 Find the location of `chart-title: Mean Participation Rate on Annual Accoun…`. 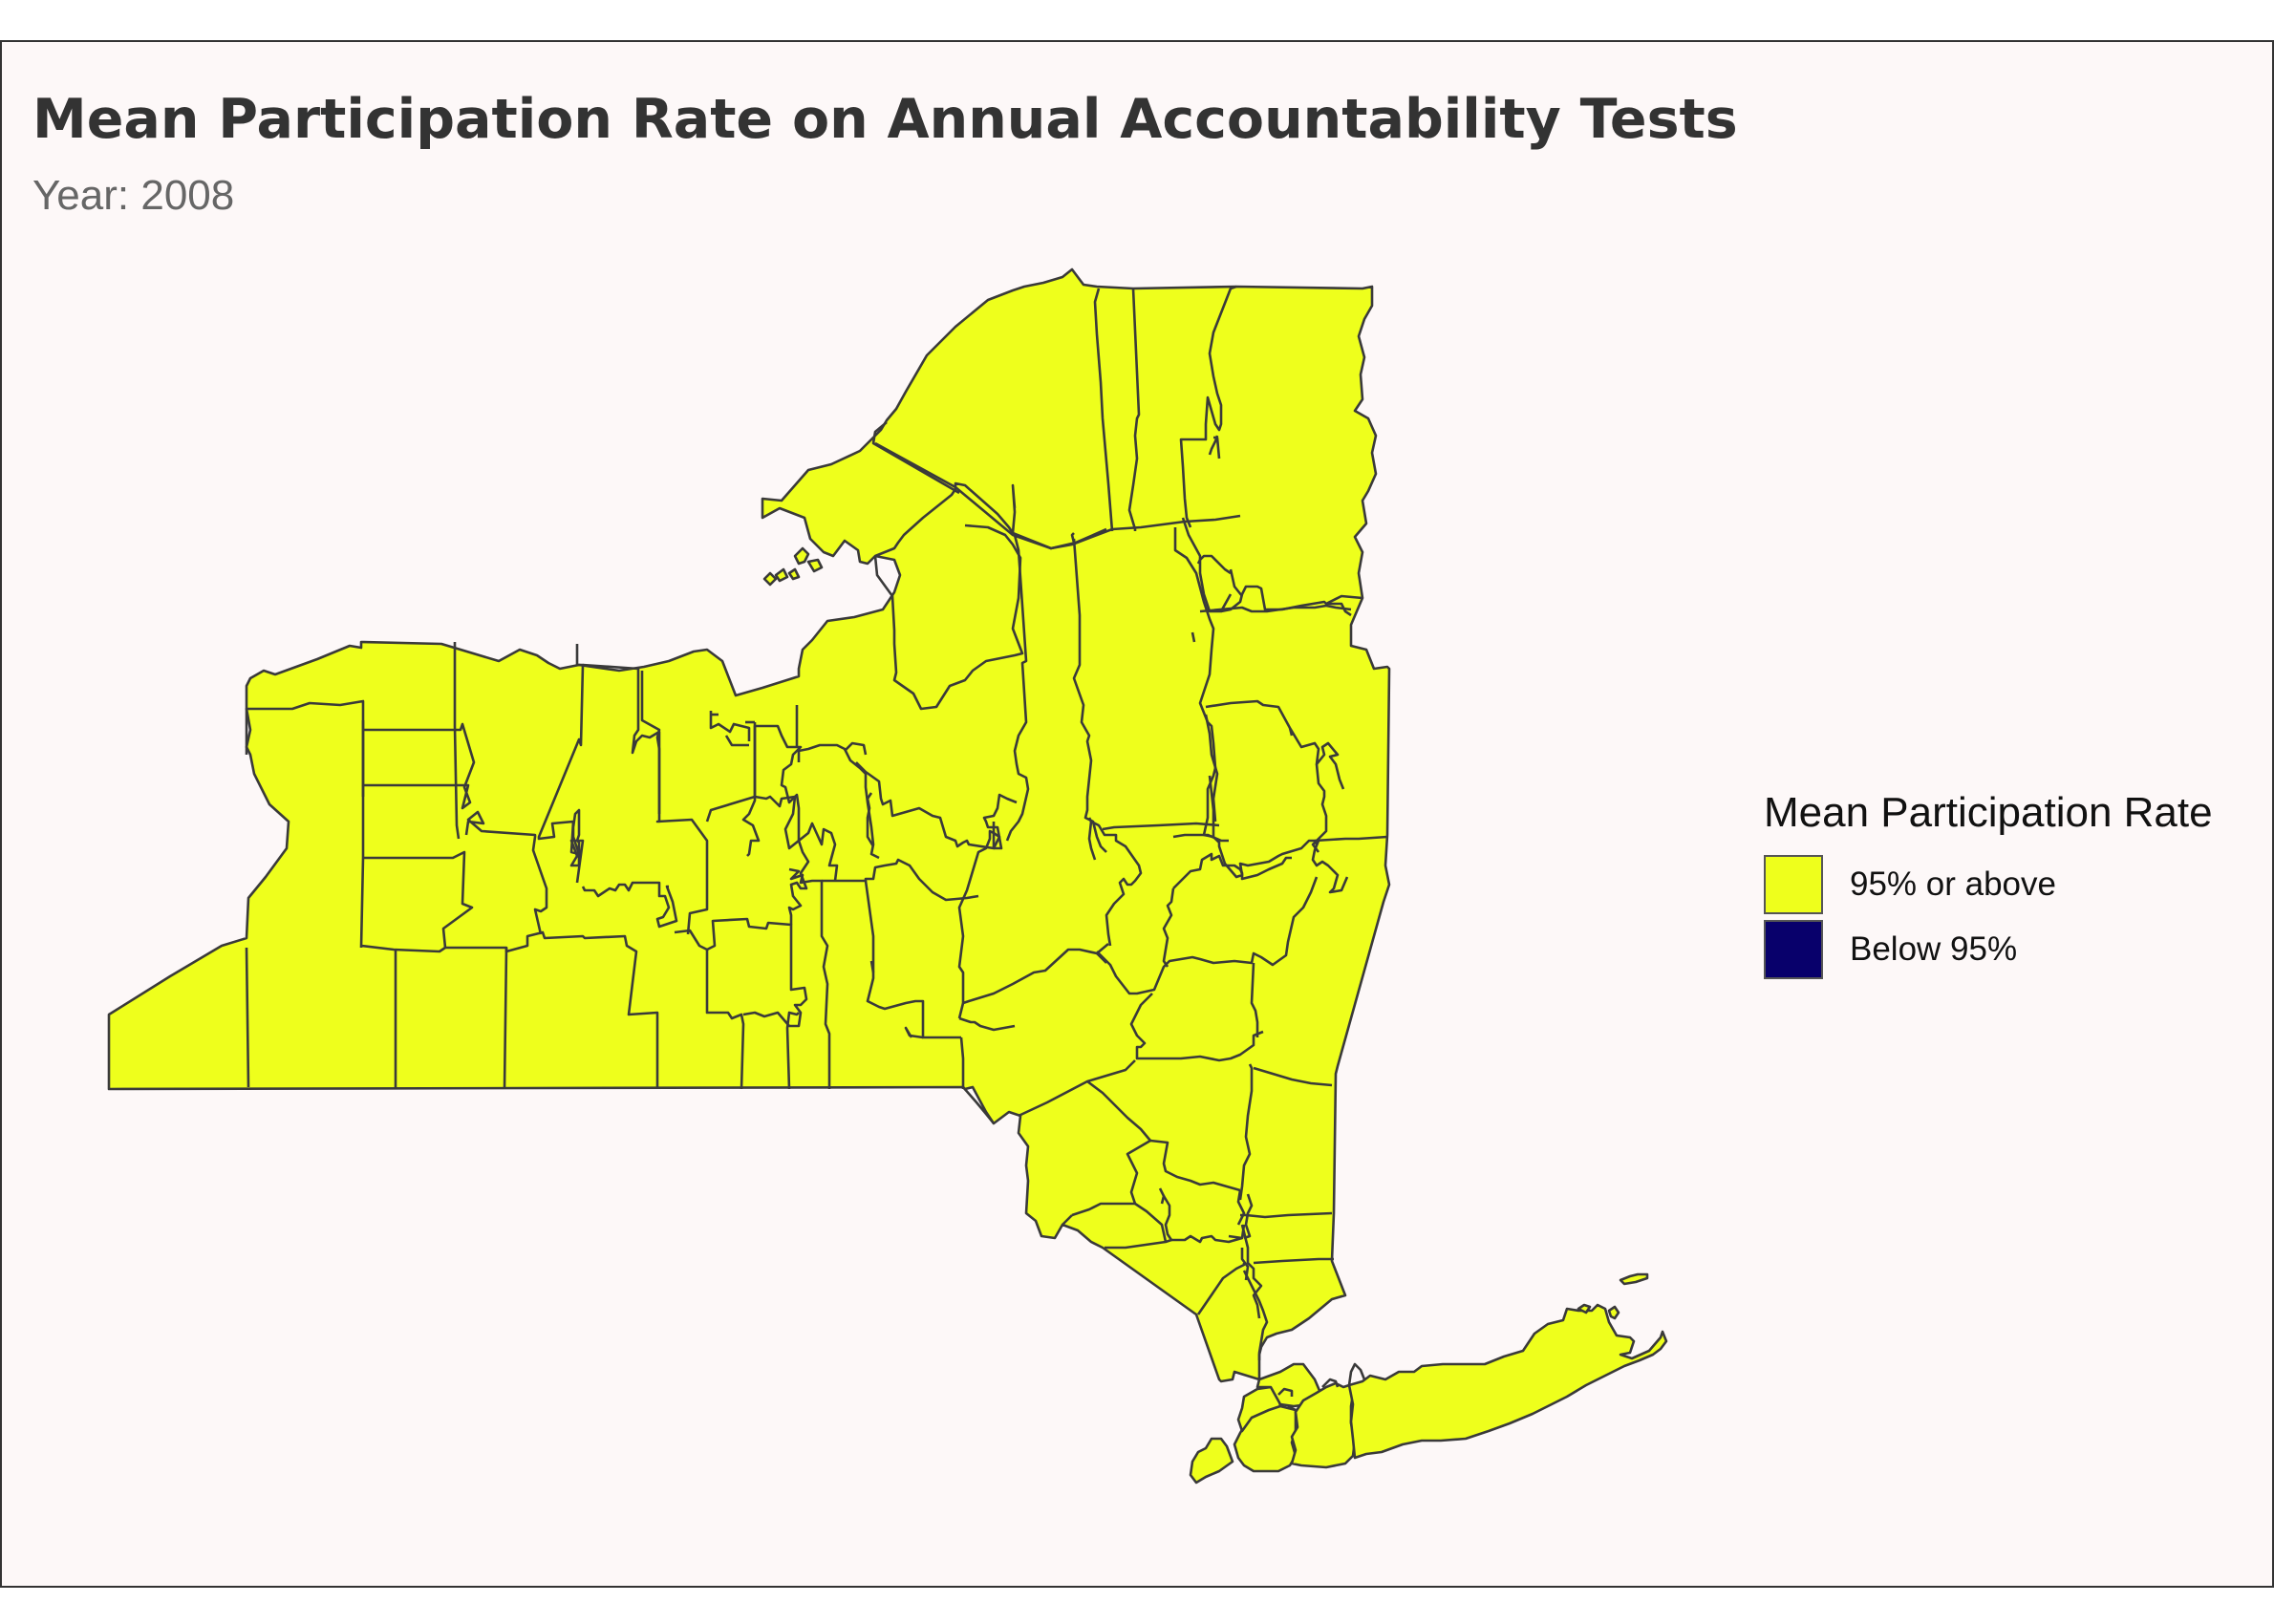

chart-title: Mean Participation Rate on Annual Accoun… is located at coordinates (885, 120).